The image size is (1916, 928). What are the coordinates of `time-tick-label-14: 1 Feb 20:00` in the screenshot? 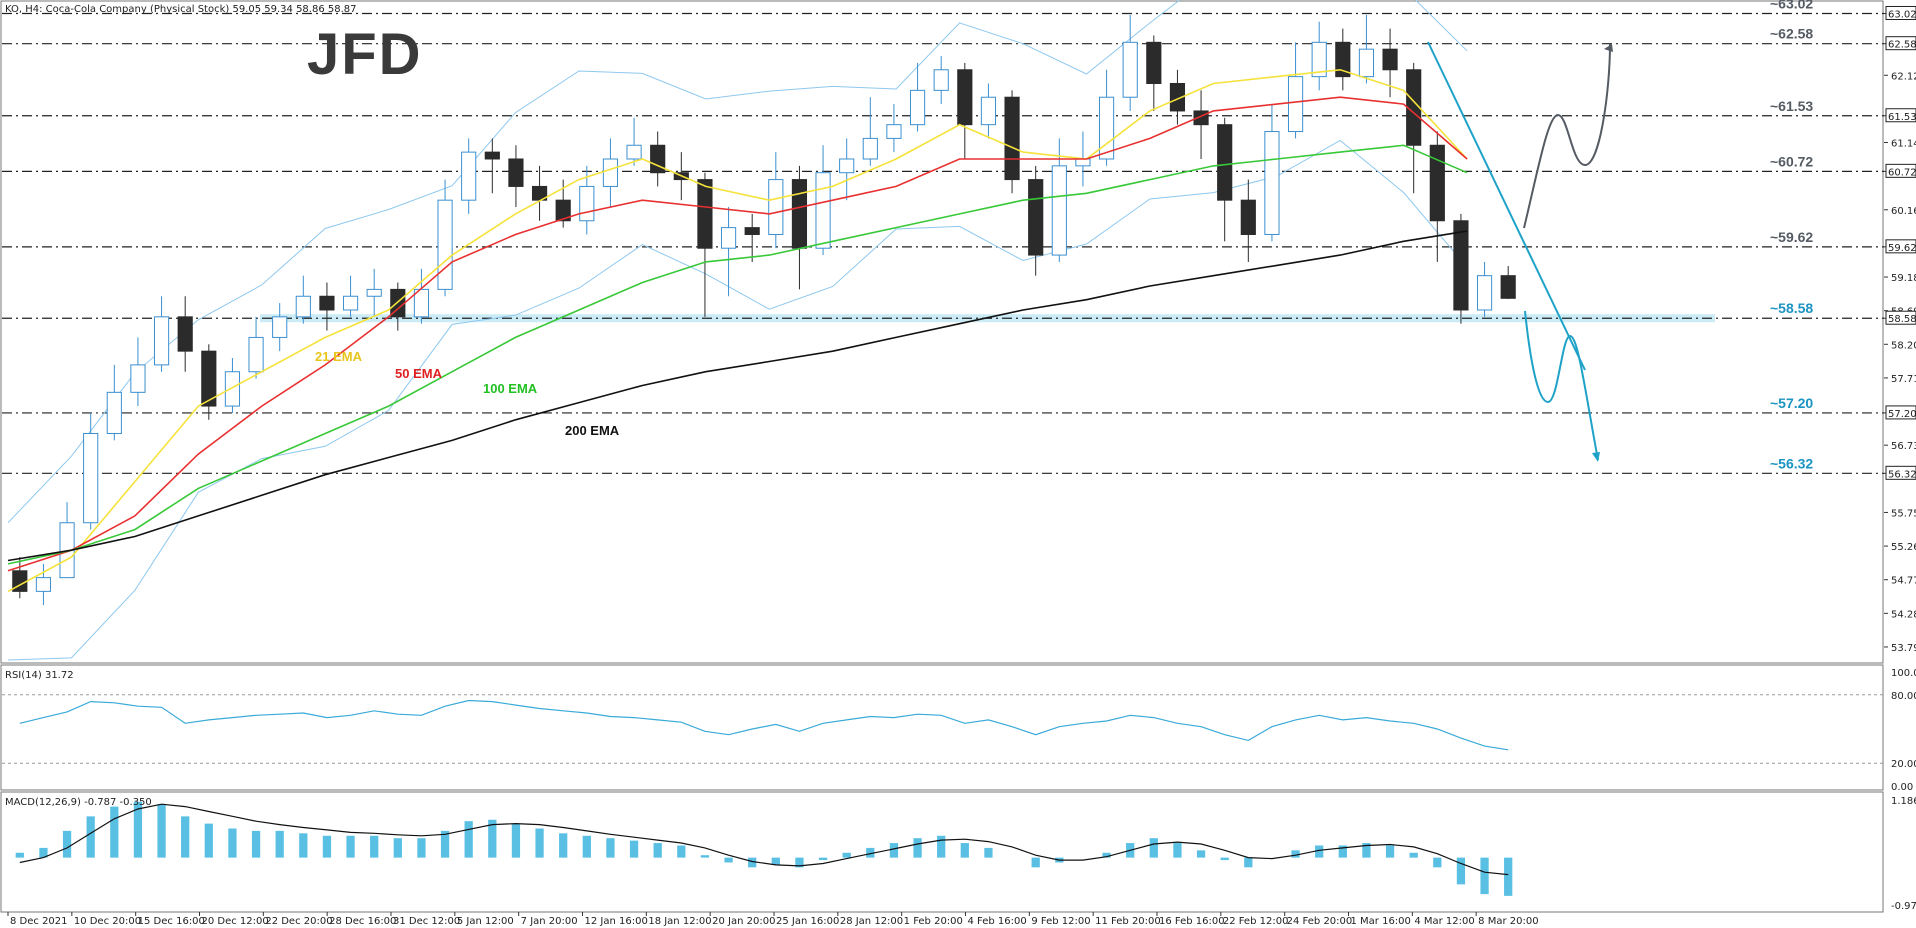 It's located at (933, 921).